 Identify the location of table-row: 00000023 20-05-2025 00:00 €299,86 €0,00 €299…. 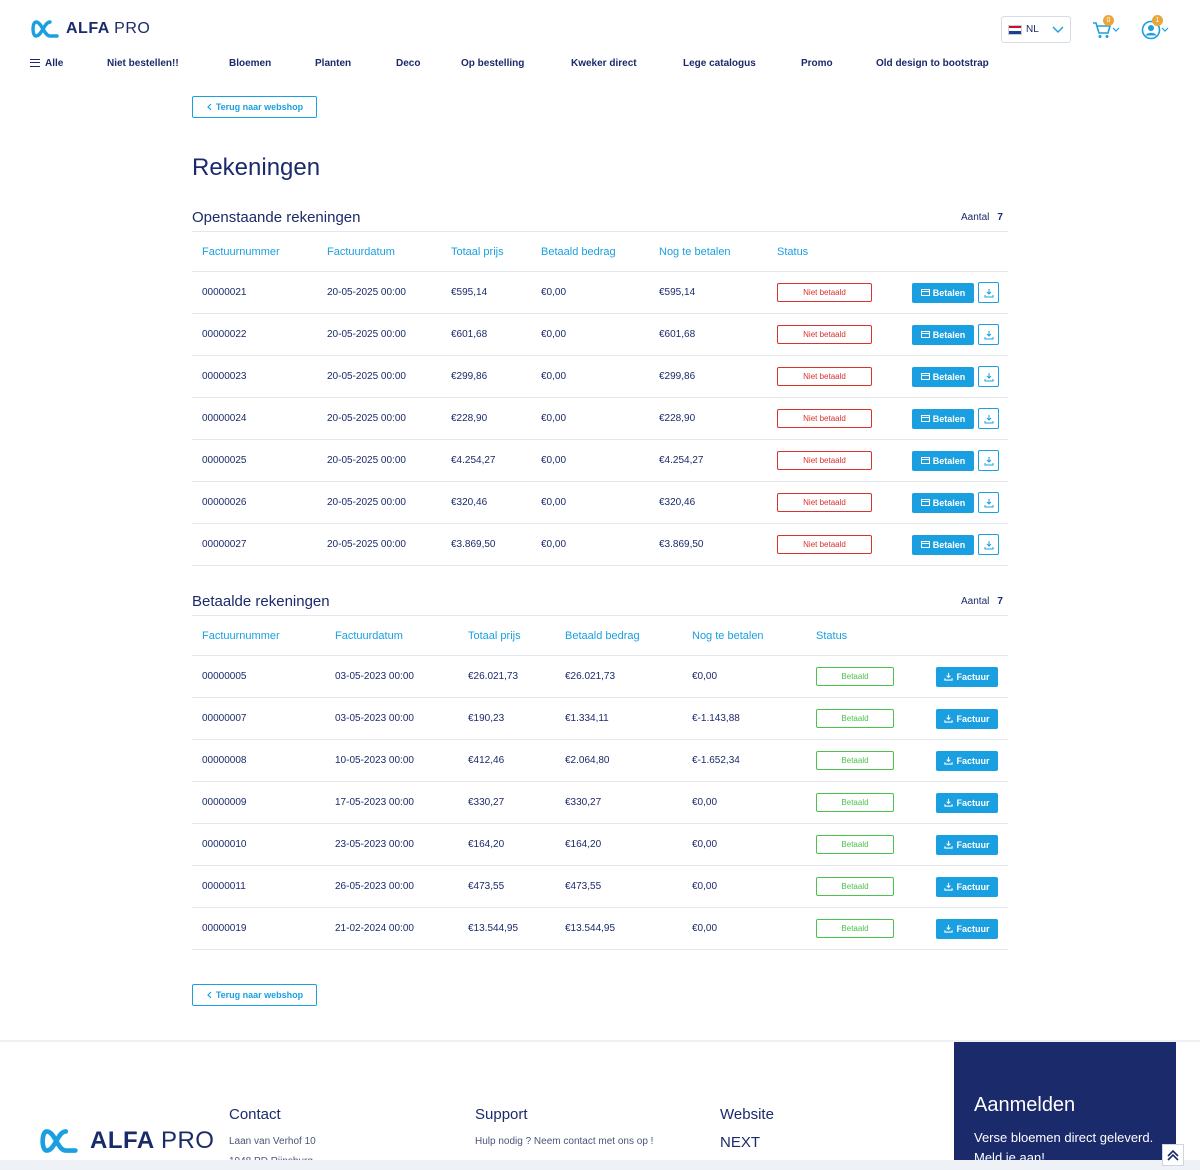
(600, 377).